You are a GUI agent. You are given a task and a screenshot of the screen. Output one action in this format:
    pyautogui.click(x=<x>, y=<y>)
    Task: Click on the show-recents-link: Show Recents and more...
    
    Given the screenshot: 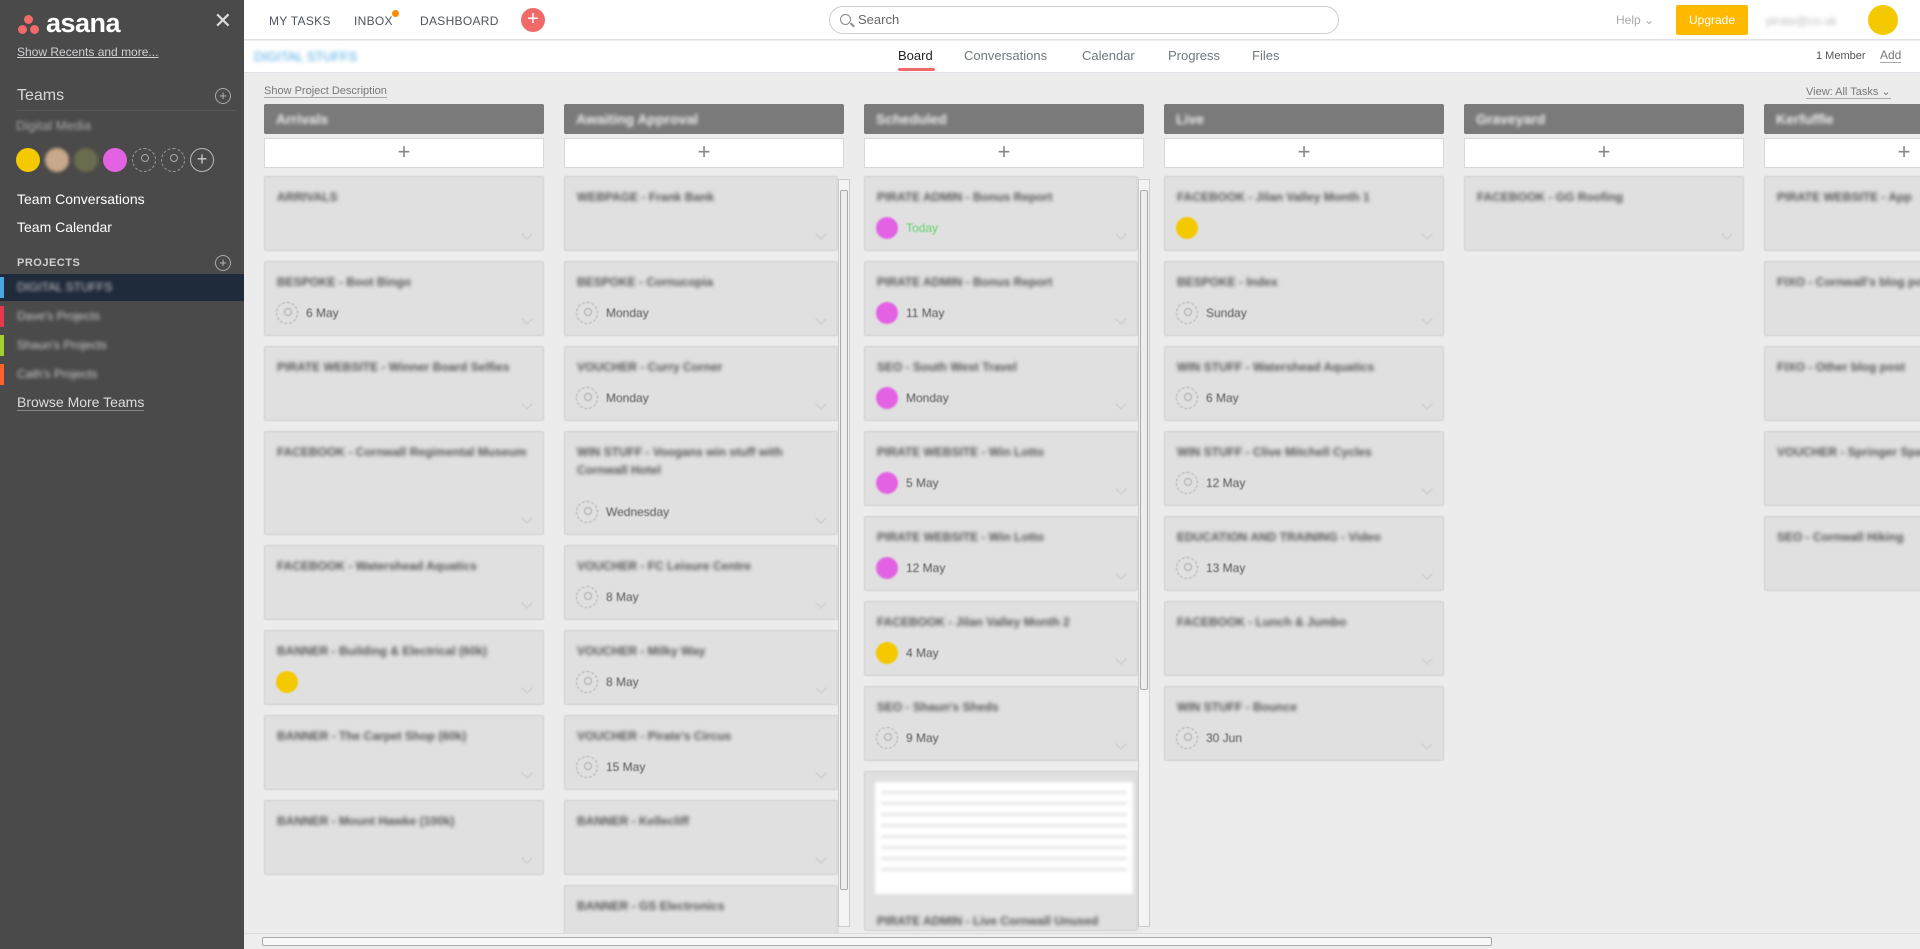 What is the action you would take?
    pyautogui.click(x=88, y=52)
    